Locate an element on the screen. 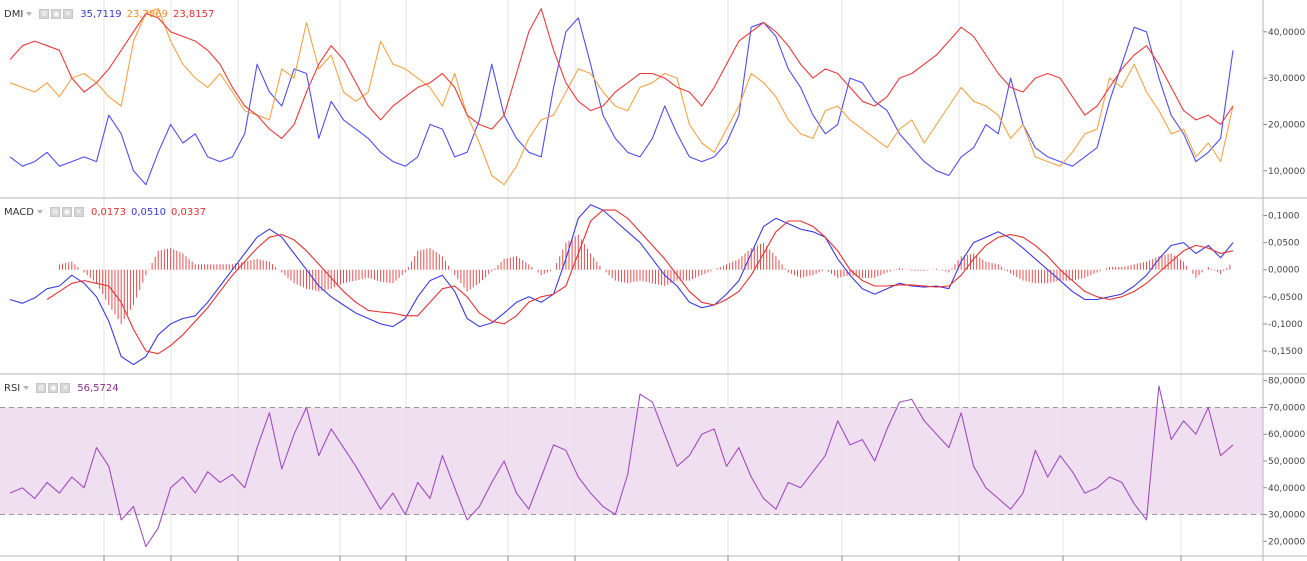  signal-line-value: 0,0337 is located at coordinates (188, 212).